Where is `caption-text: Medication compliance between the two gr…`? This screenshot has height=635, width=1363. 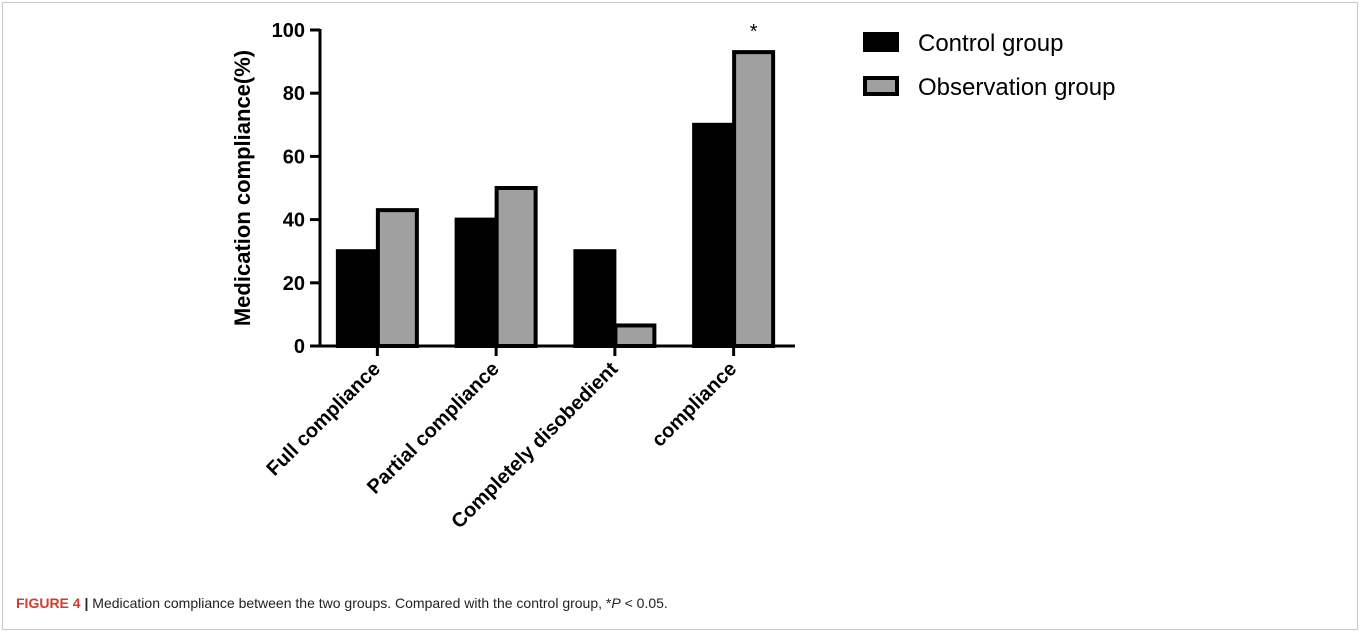
caption-text: Medication compliance between the two gr… is located at coordinates (352, 603).